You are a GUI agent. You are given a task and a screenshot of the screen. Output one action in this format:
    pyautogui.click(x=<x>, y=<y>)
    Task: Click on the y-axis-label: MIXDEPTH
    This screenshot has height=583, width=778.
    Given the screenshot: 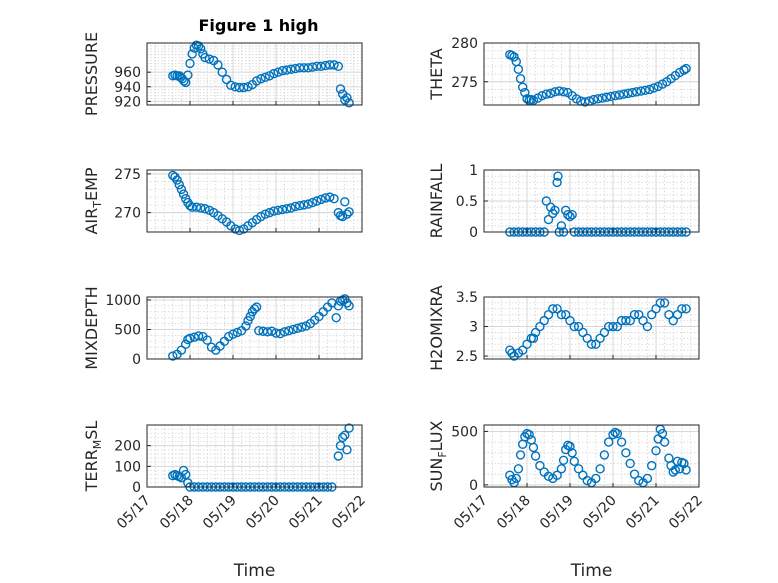 What is the action you would take?
    pyautogui.click(x=91, y=327)
    